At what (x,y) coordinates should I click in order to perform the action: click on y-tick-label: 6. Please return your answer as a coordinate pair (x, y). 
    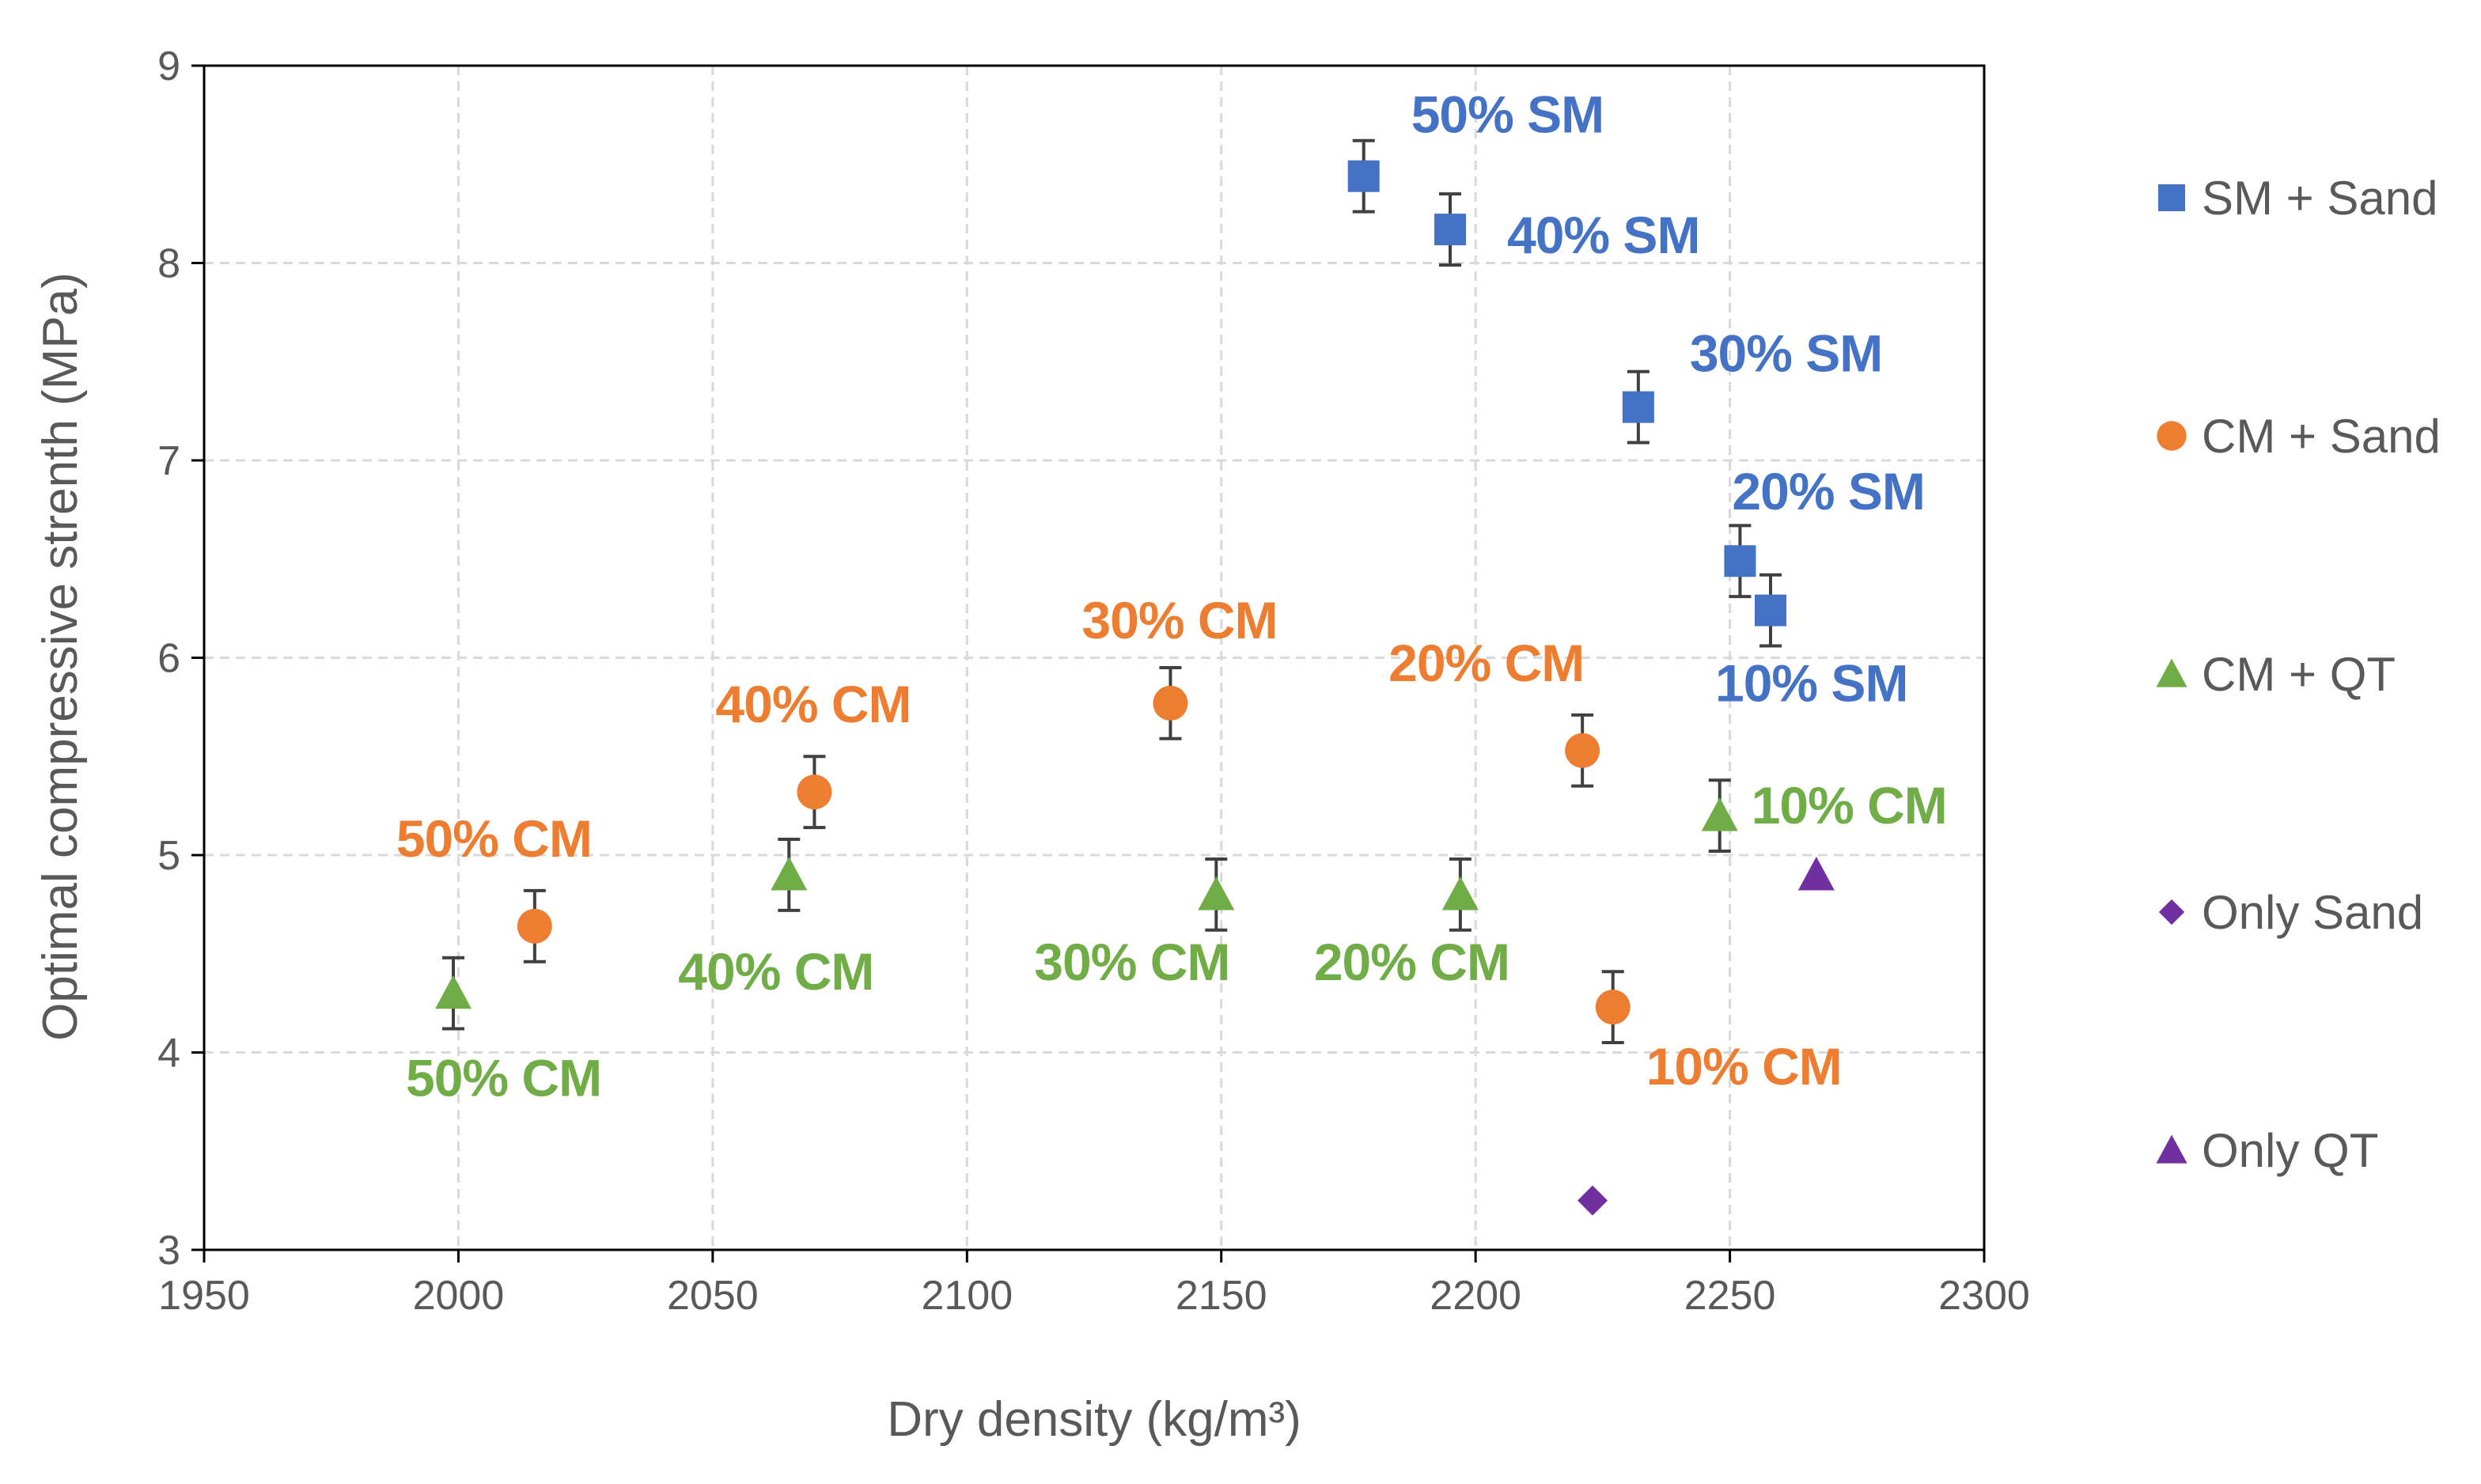
    Looking at the image, I should click on (168, 659).